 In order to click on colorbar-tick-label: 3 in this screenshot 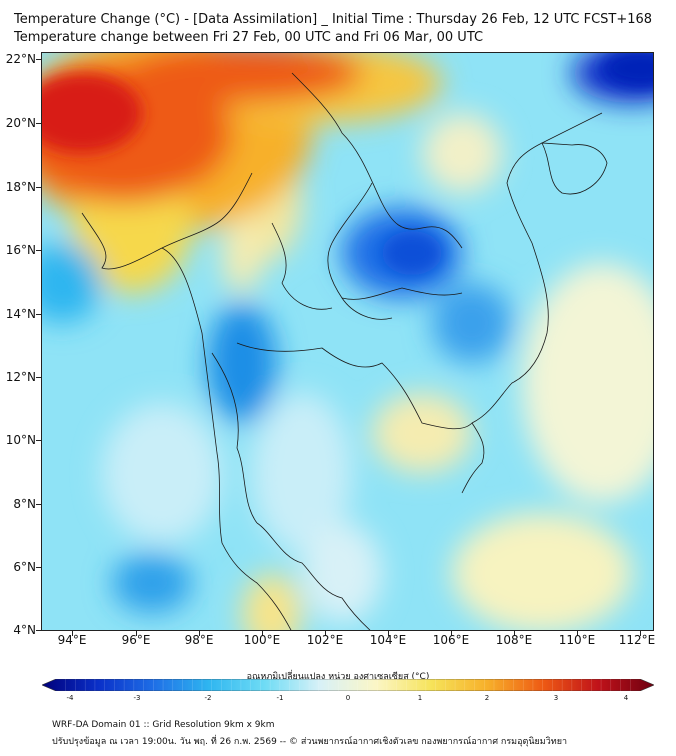, I will do `click(556, 698)`.